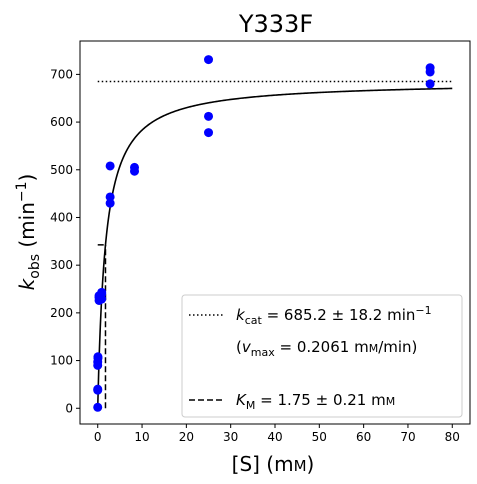  What do you see at coordinates (300, 466) in the screenshot?
I see `x-axis-label-unit: M` at bounding box center [300, 466].